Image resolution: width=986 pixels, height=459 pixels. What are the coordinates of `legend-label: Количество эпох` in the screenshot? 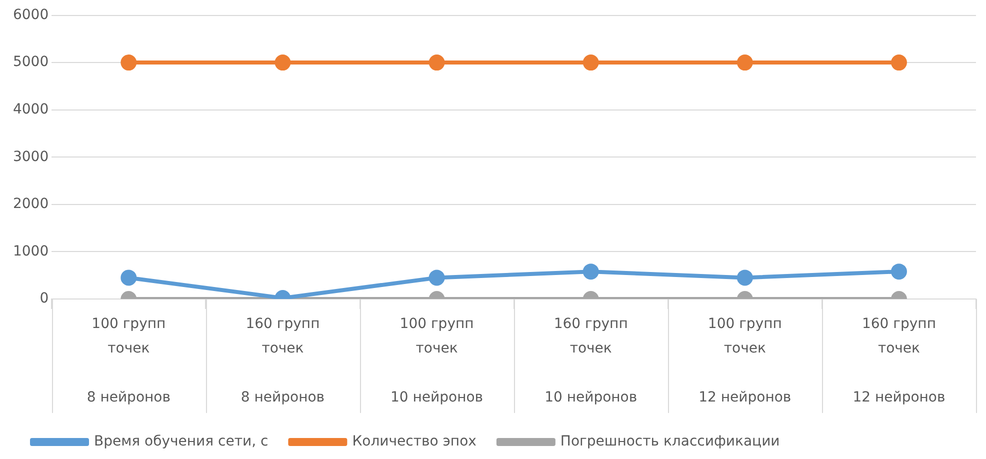 It's located at (414, 442).